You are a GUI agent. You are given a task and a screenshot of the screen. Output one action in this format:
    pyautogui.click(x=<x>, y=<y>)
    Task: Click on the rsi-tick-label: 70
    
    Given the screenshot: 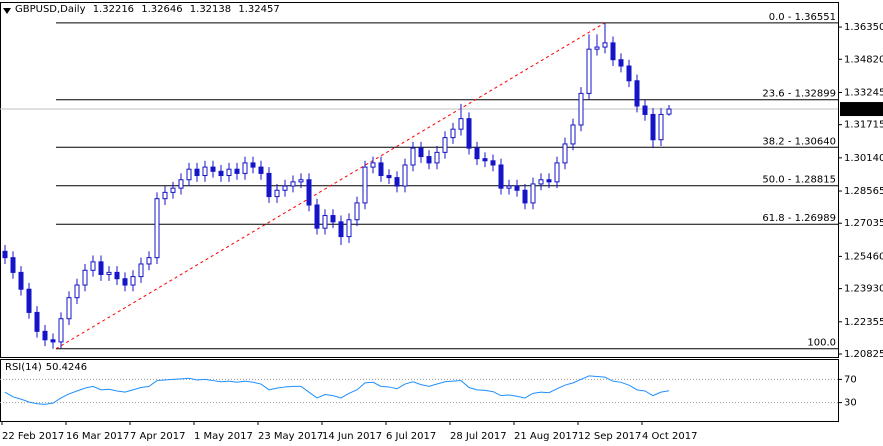 What is the action you would take?
    pyautogui.click(x=850, y=379)
    